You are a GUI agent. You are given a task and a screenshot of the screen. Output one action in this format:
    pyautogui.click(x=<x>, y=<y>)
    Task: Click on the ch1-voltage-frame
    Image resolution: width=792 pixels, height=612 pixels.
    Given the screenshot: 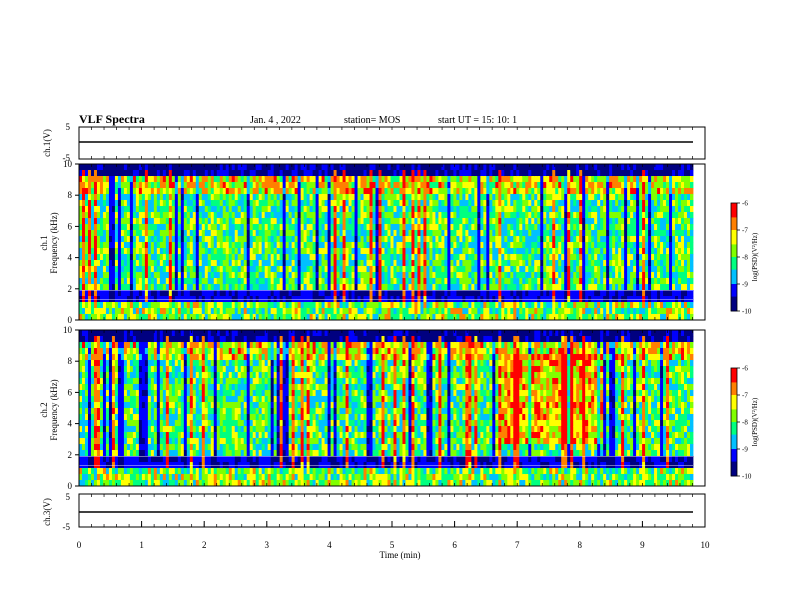 What is the action you would take?
    pyautogui.click(x=392, y=143)
    